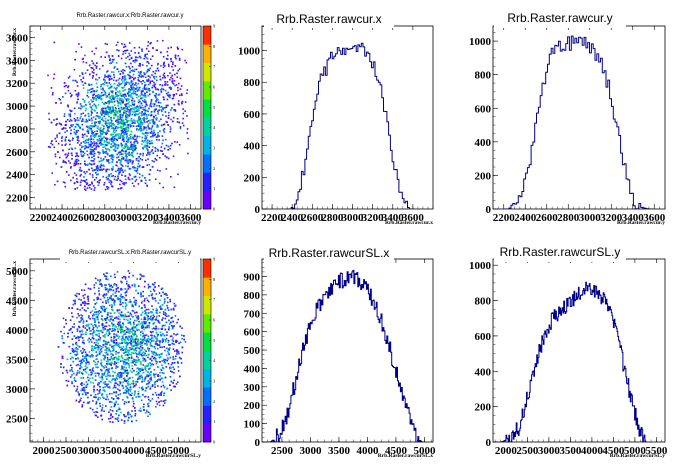  What do you see at coordinates (329, 20) in the screenshot?
I see `title-box` at bounding box center [329, 20].